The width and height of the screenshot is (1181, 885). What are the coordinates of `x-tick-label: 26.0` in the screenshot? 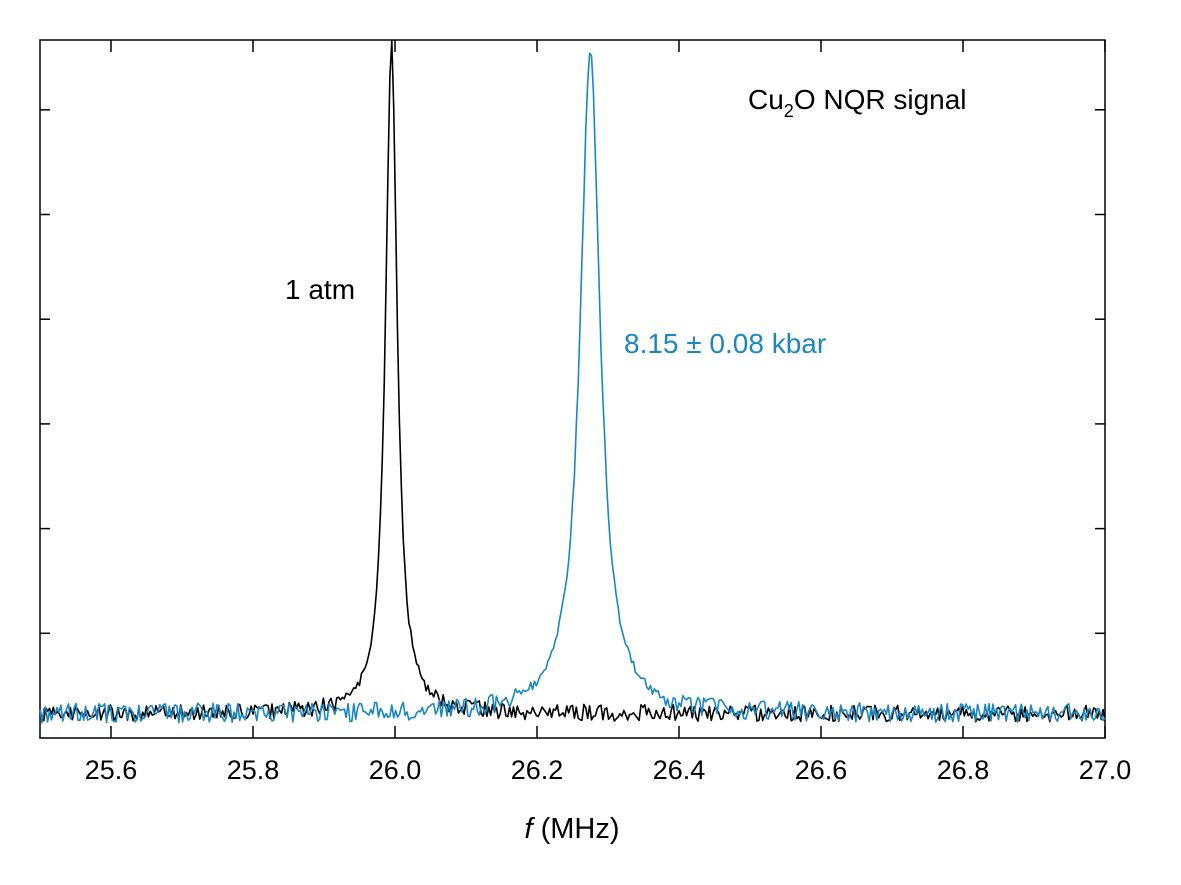 It's located at (395, 770).